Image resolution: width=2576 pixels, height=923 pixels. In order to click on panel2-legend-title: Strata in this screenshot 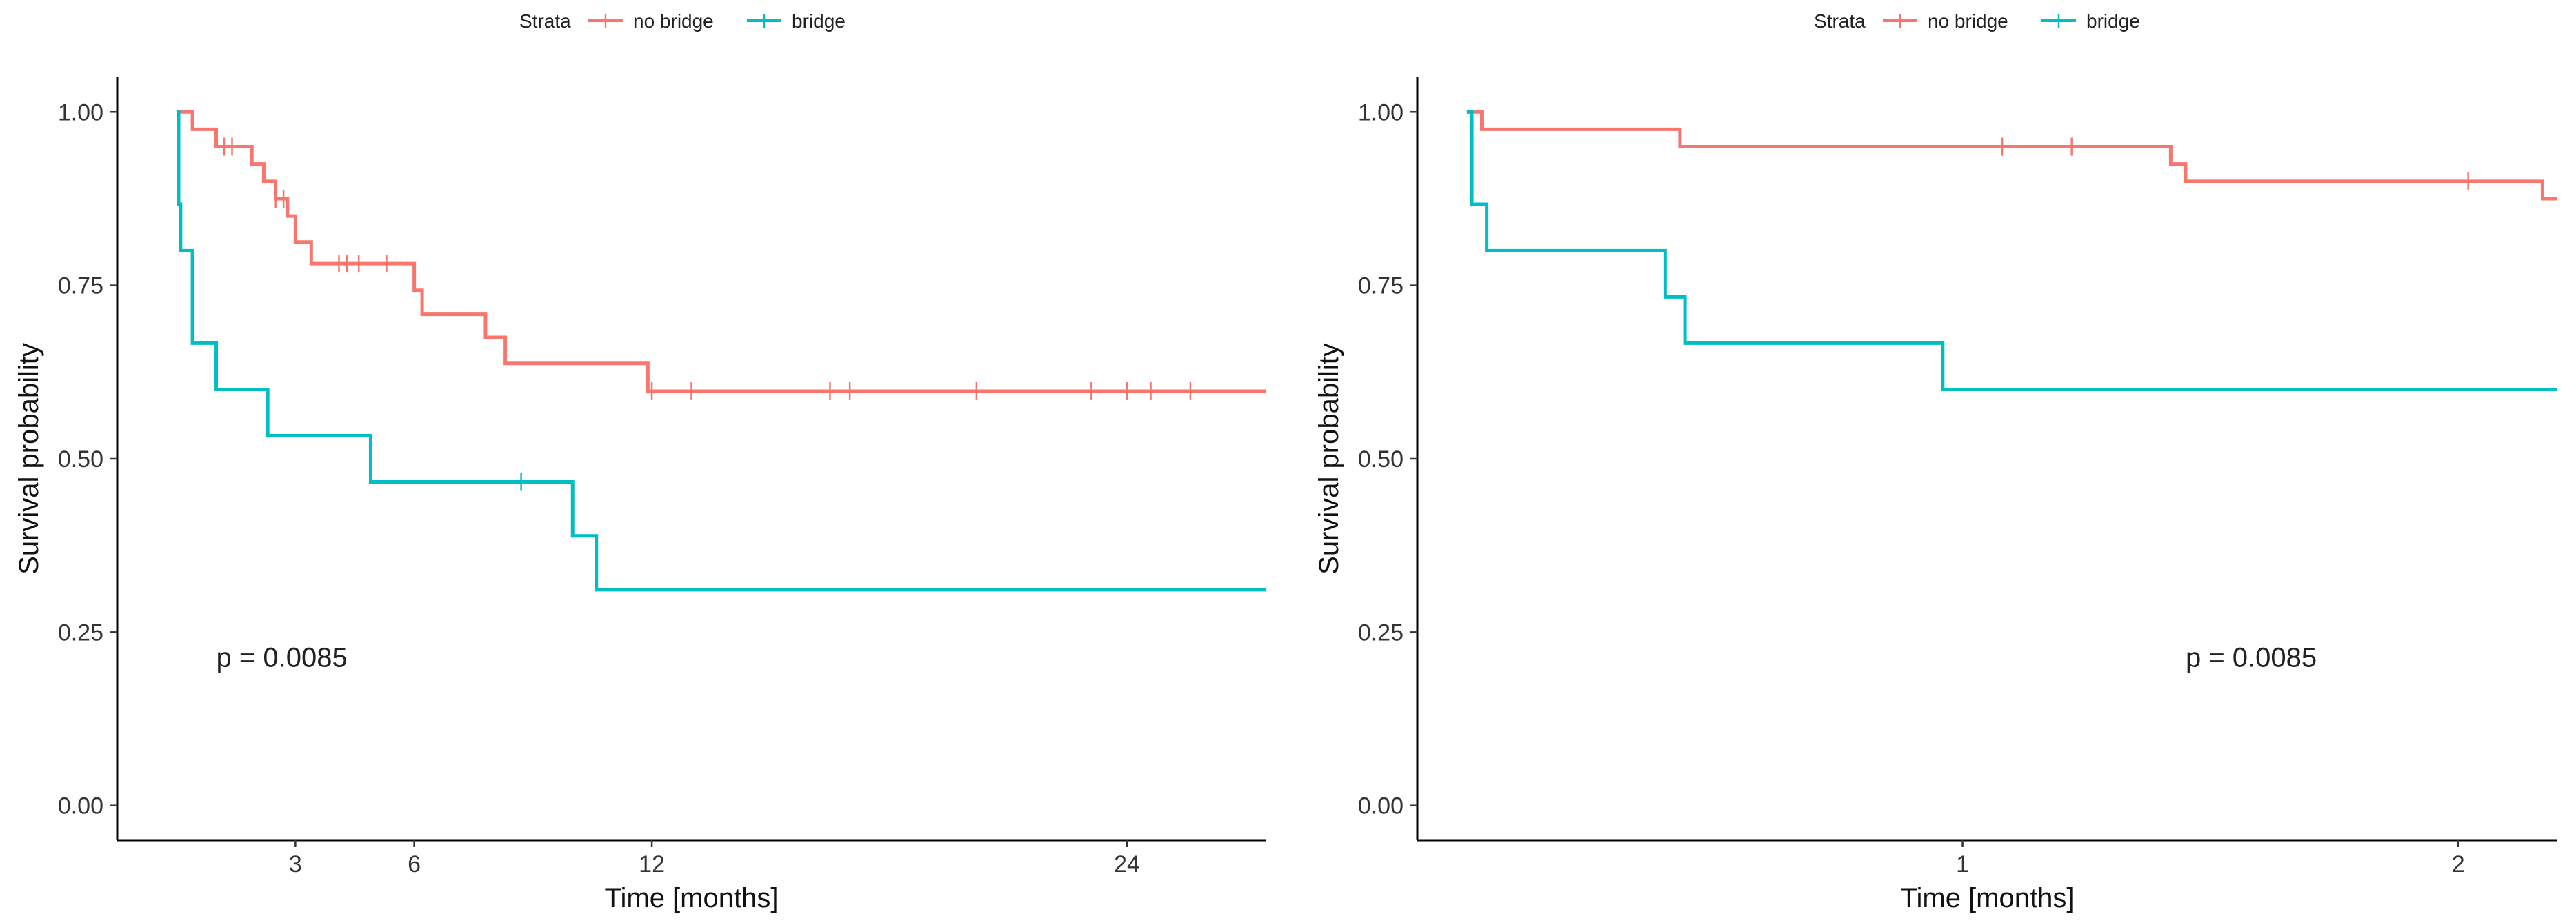, I will do `click(1840, 21)`.